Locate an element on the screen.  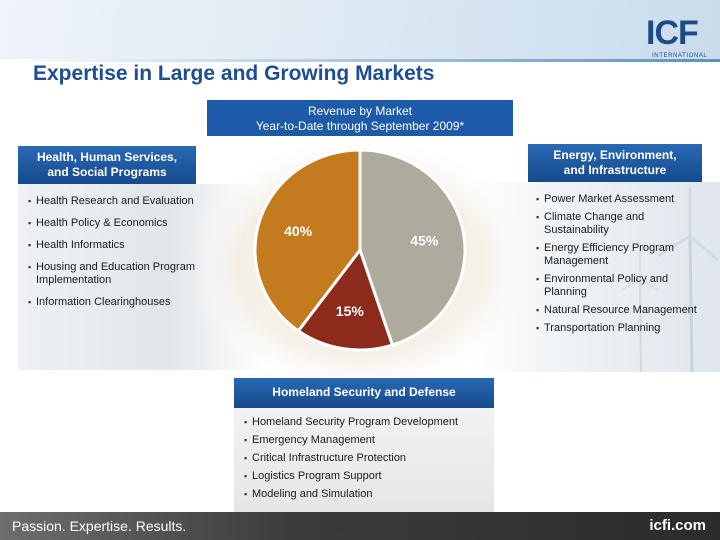
energy-title-line2: and Infrastructure is located at coordinates (615, 170).